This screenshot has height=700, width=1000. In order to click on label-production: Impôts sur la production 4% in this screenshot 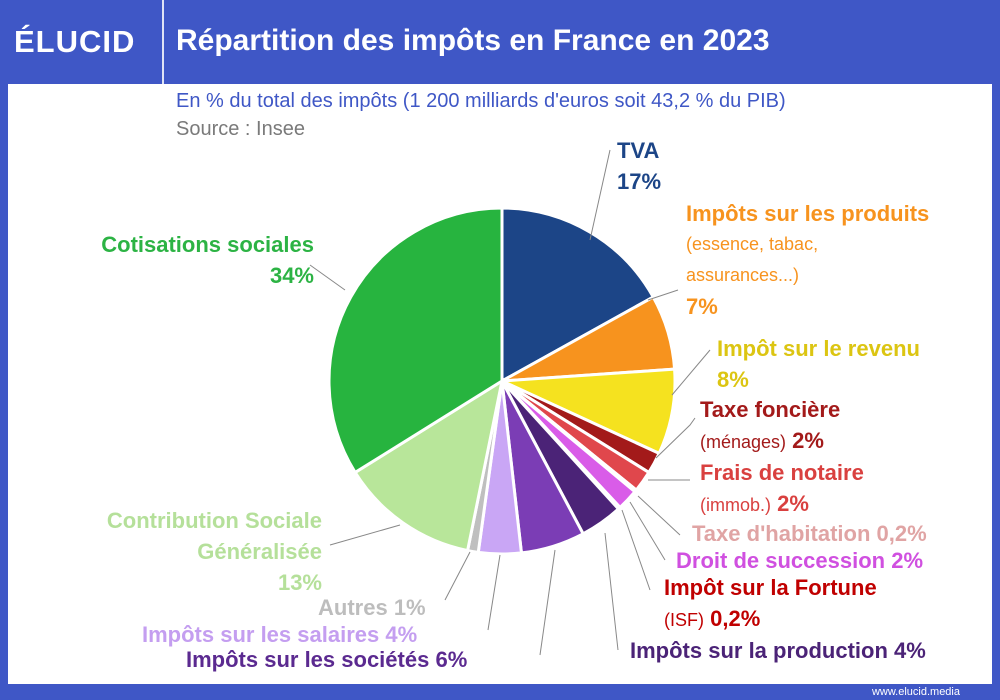, I will do `click(778, 650)`.